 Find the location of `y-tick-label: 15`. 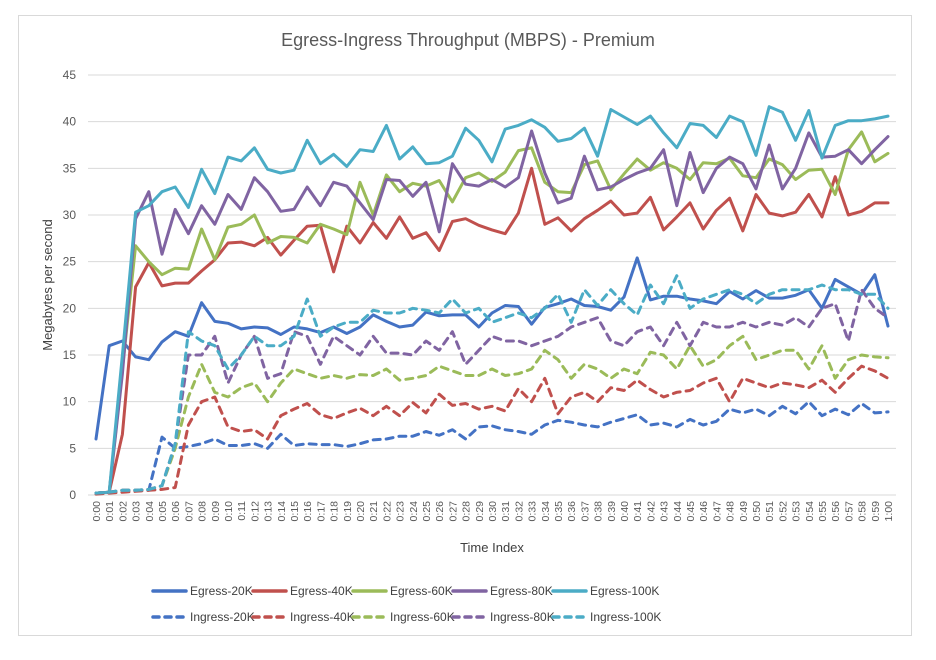

y-tick-label: 15 is located at coordinates (70, 355).